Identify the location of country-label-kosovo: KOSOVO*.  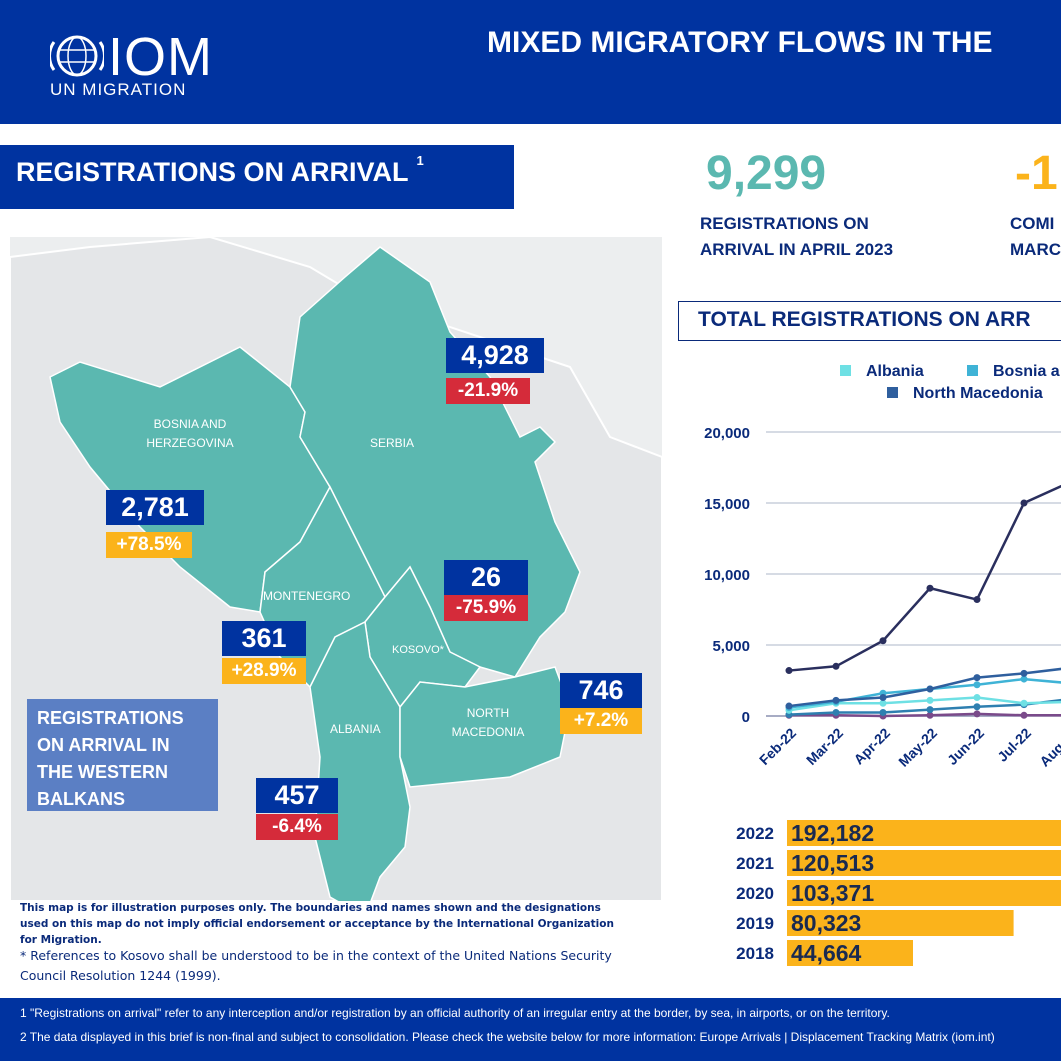
(418, 650).